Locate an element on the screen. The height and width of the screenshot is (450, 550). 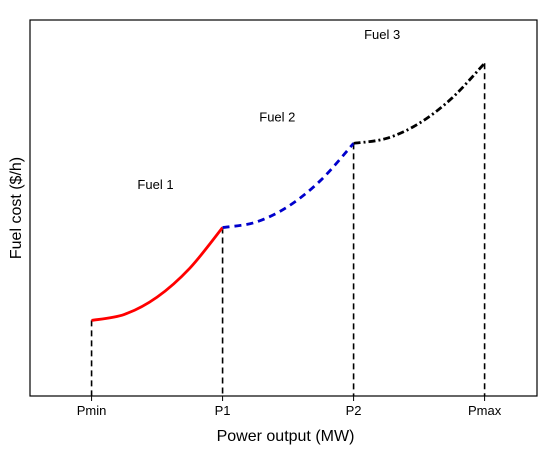
x-tick-label-4: Pmax is located at coordinates (485, 410).